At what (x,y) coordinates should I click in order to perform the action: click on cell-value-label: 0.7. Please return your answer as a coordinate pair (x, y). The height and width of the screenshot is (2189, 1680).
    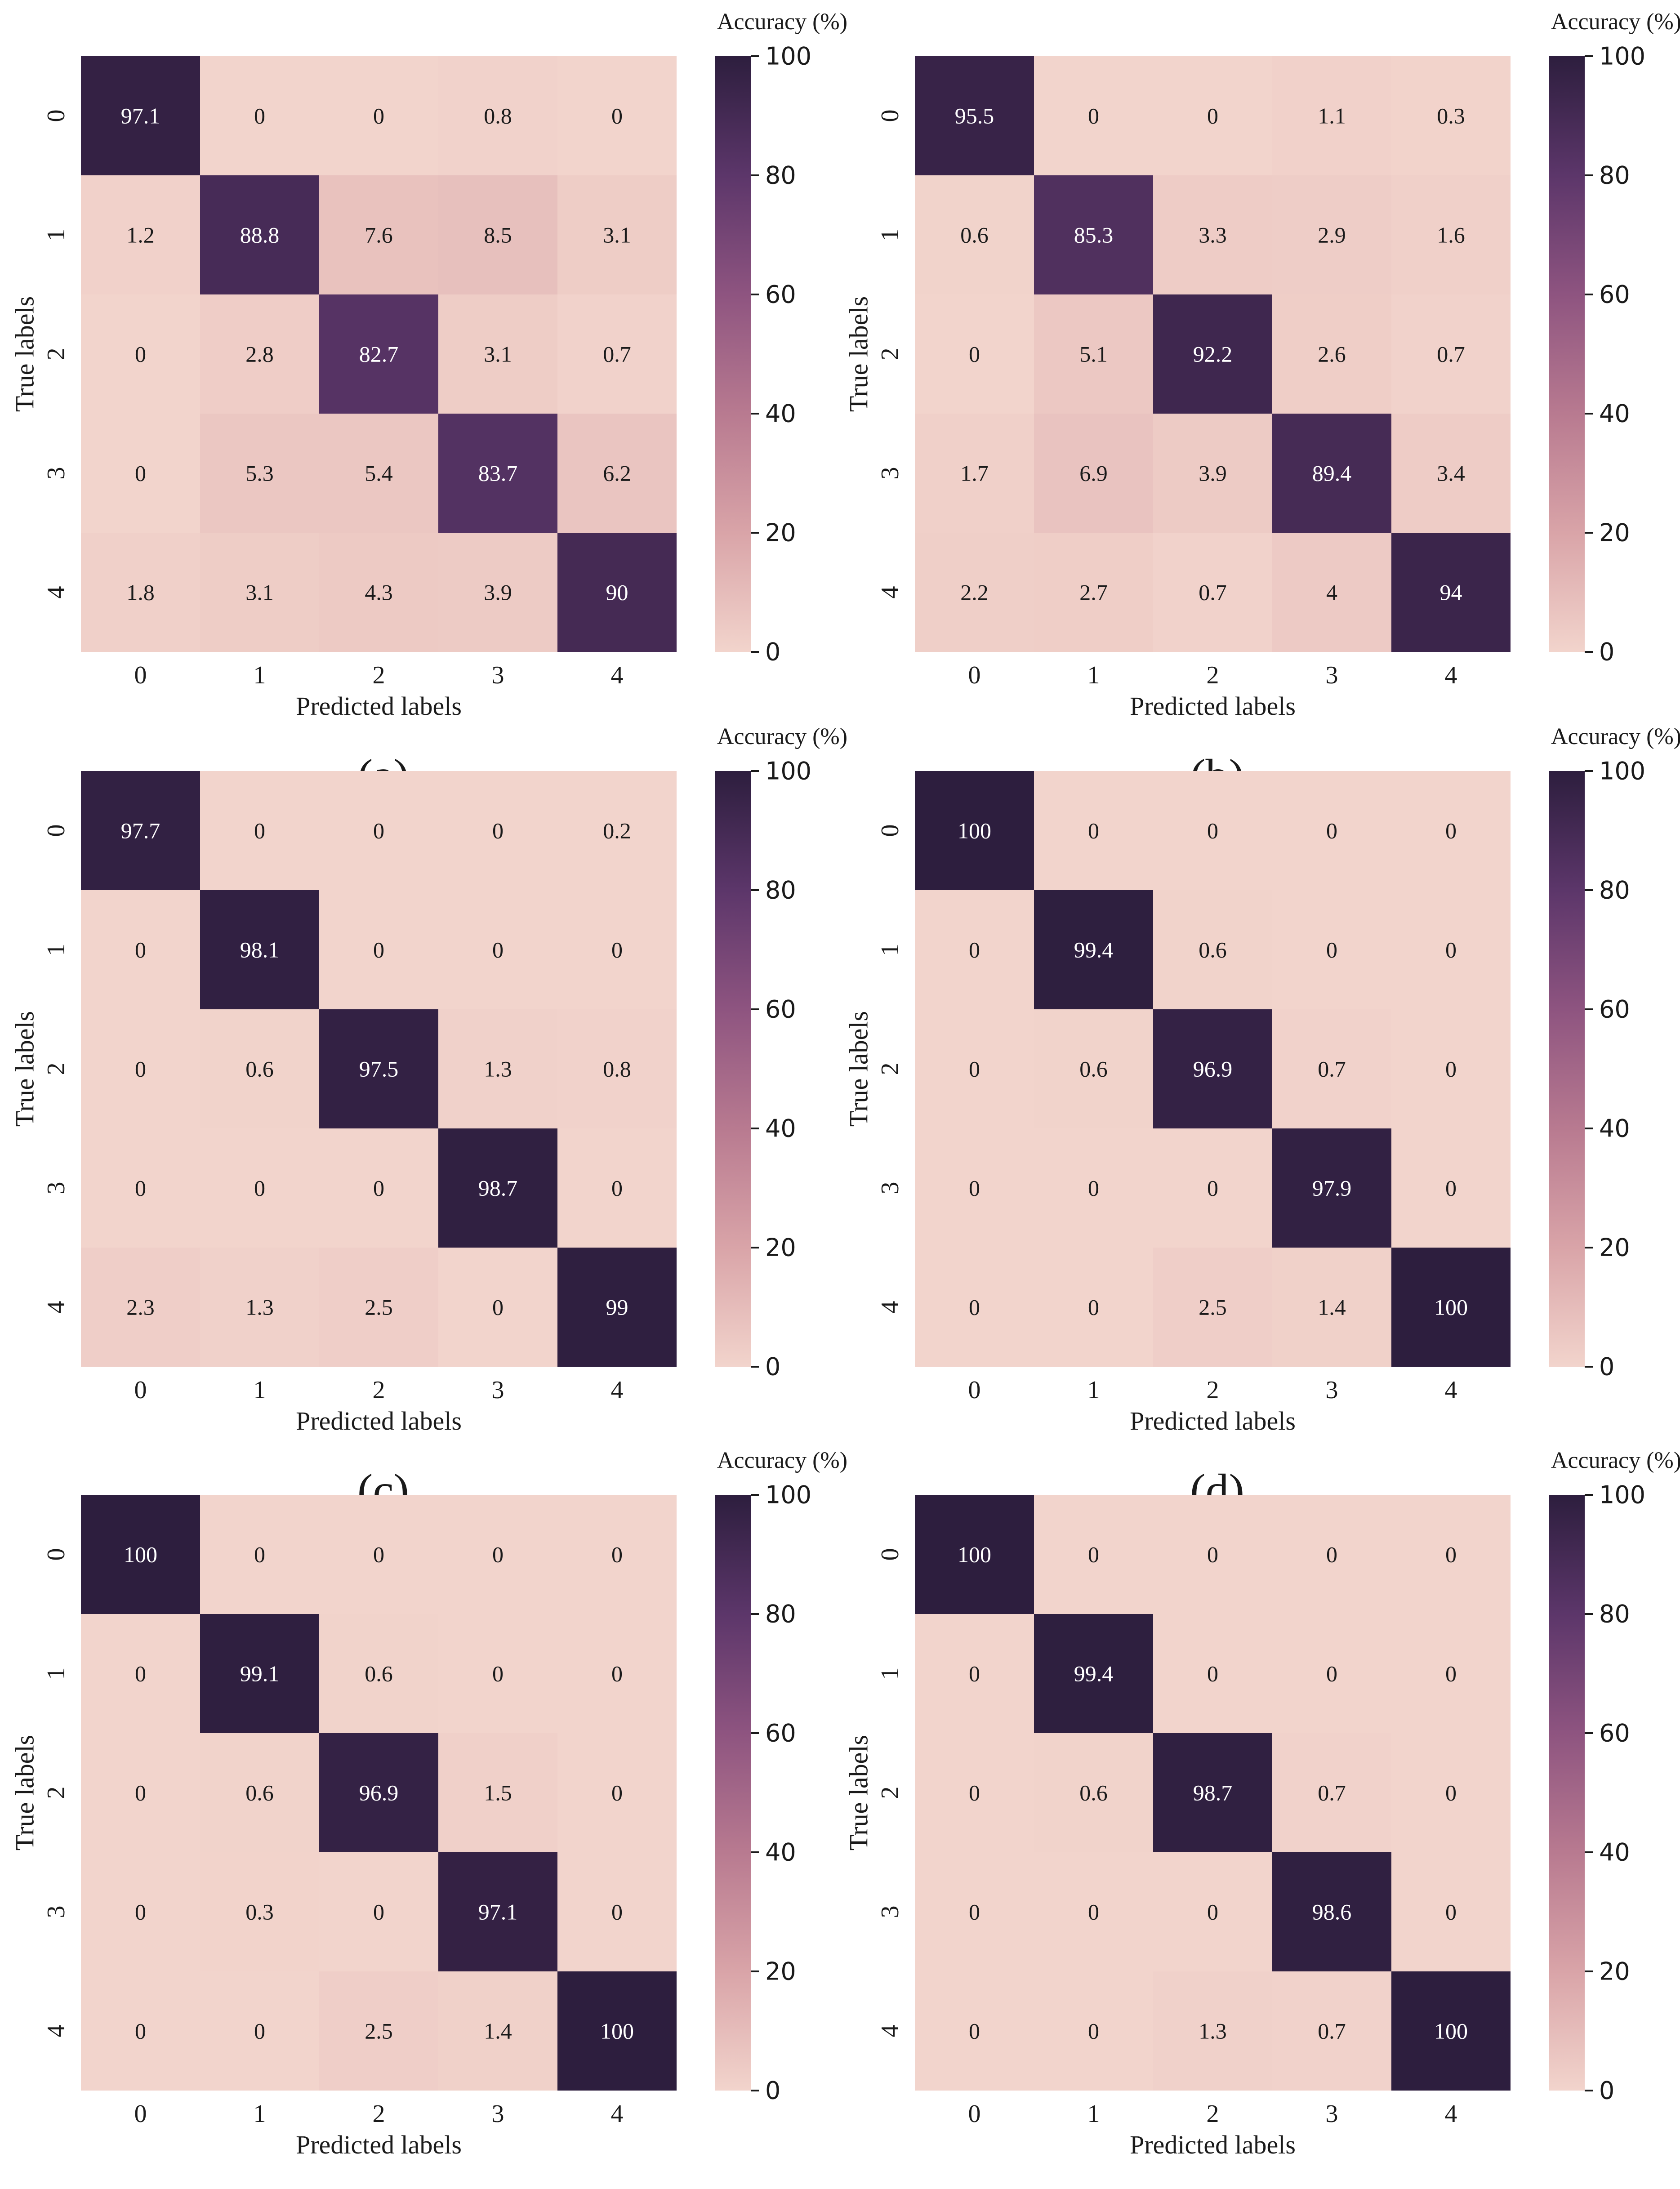
    Looking at the image, I should click on (1213, 592).